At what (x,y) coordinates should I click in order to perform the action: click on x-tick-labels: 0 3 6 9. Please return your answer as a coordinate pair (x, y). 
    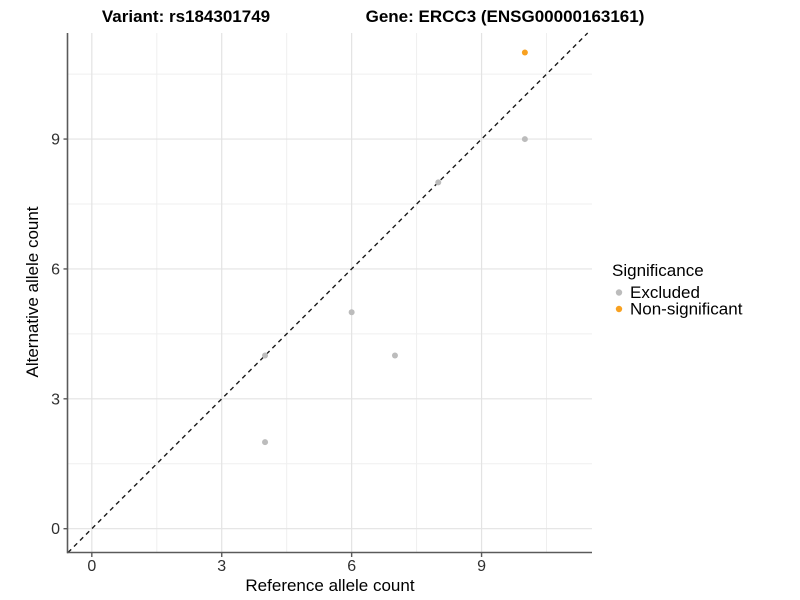
    Looking at the image, I should click on (286, 566).